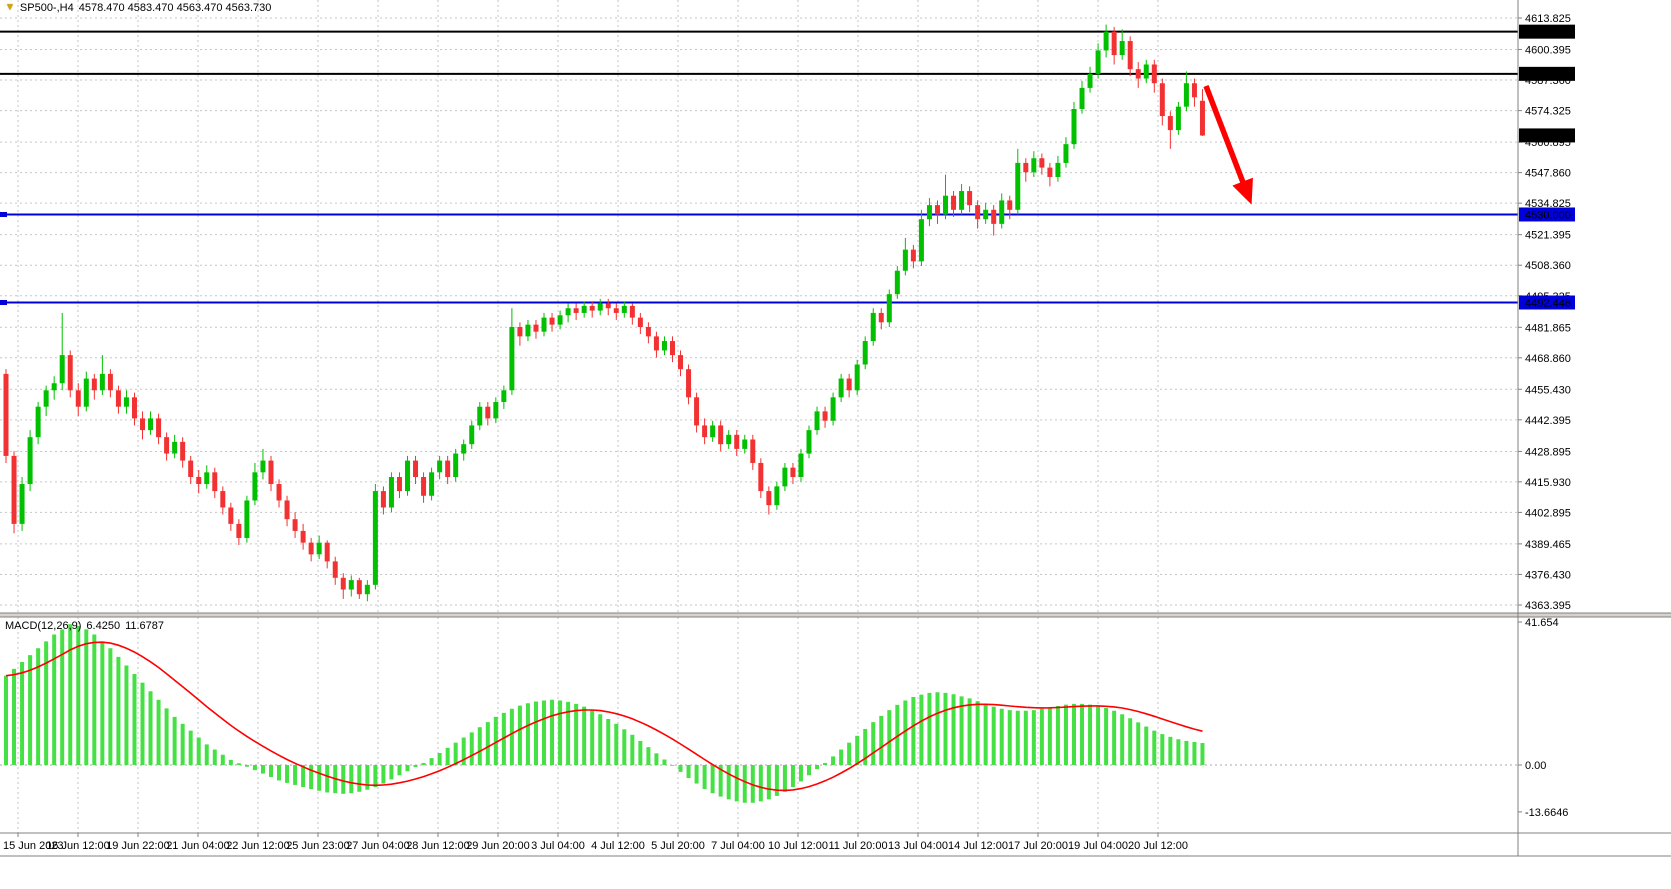 Image resolution: width=1671 pixels, height=889 pixels. I want to click on time-axis-label: 10 Jul 12:00, so click(798, 846).